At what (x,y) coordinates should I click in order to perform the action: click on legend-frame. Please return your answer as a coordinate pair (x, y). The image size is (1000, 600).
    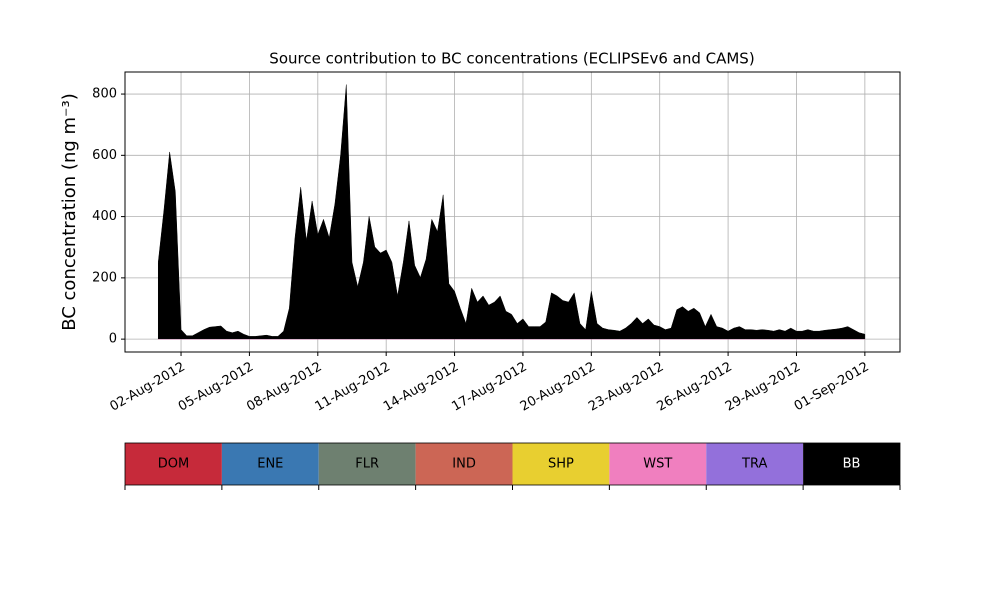
    Looking at the image, I should click on (512, 464).